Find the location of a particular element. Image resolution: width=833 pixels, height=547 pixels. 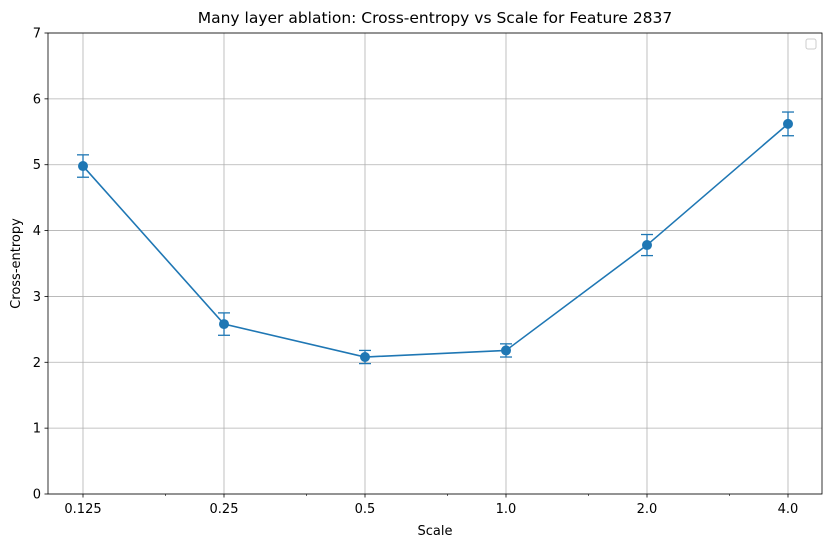

x-tick-label: 0.25 is located at coordinates (224, 509).